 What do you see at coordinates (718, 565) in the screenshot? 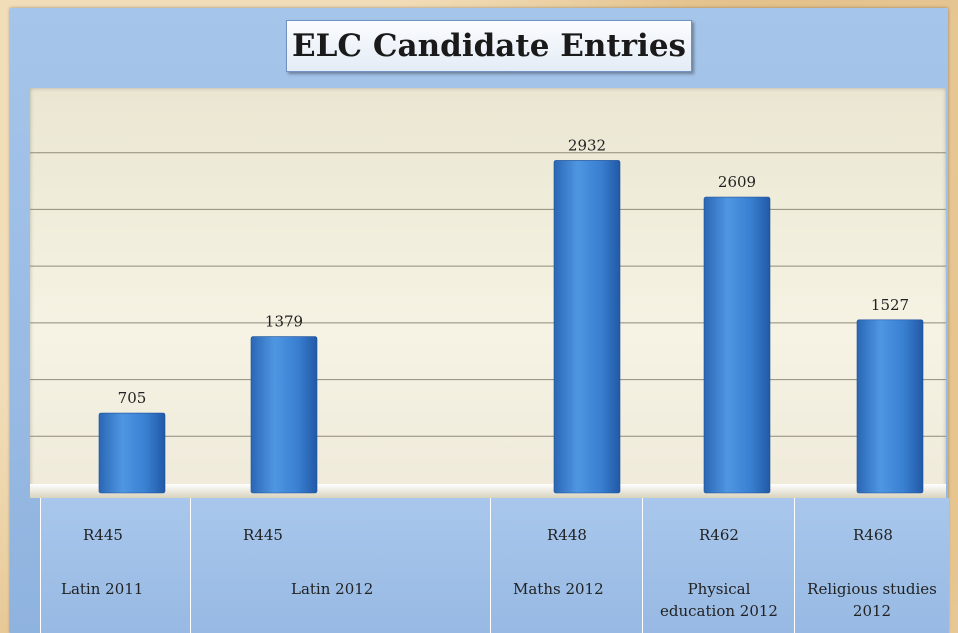
I see `category-cell: R462 Physical education 2012` at bounding box center [718, 565].